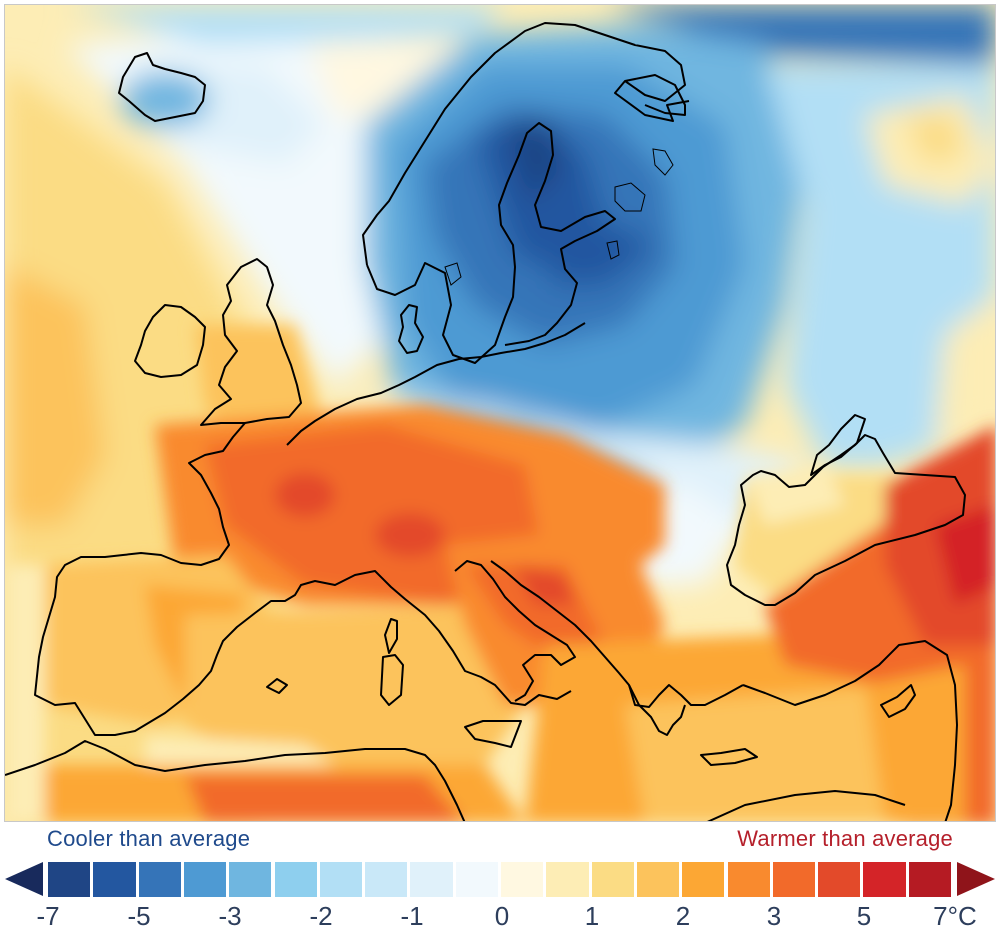 This screenshot has width=1000, height=940. I want to click on colorbar-tick-label: -3, so click(230, 916).